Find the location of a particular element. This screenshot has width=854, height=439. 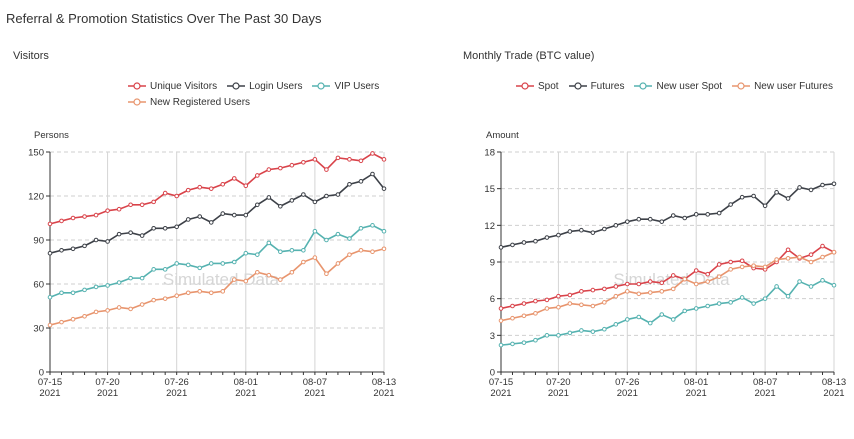

legend-label: Unique Visitors is located at coordinates (184, 86).